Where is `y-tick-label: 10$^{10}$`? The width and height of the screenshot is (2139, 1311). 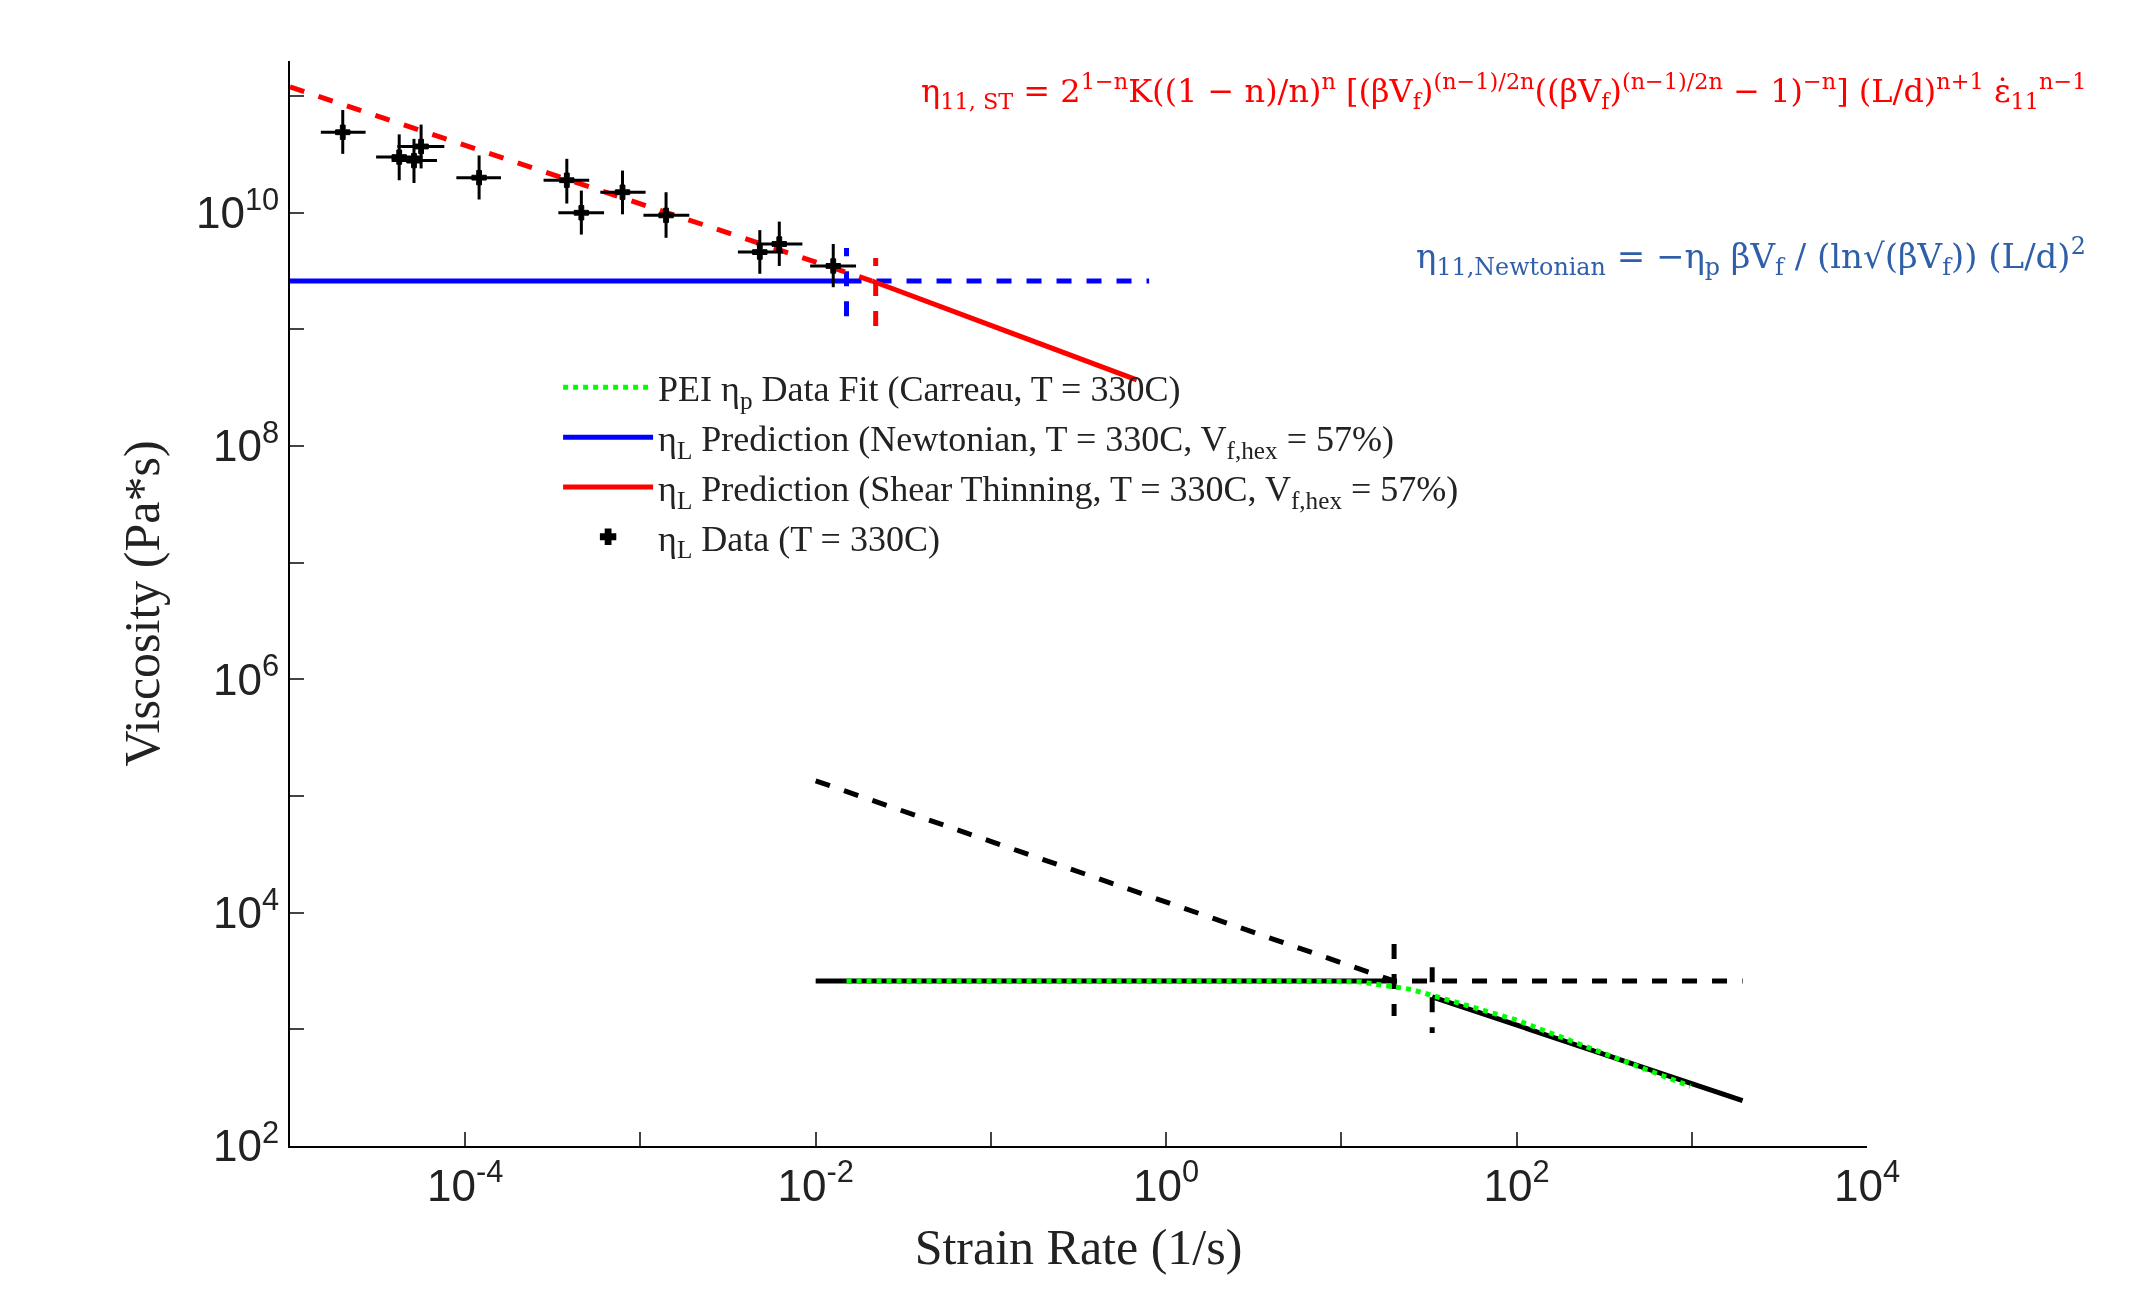 y-tick-label: 10$^{10}$ is located at coordinates (237, 209).